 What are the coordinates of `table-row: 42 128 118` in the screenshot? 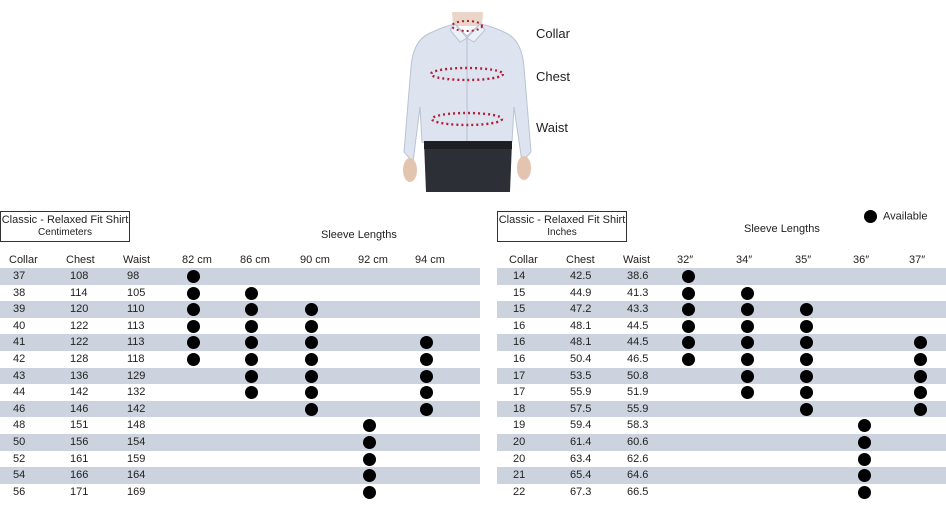 It's located at (240, 359).